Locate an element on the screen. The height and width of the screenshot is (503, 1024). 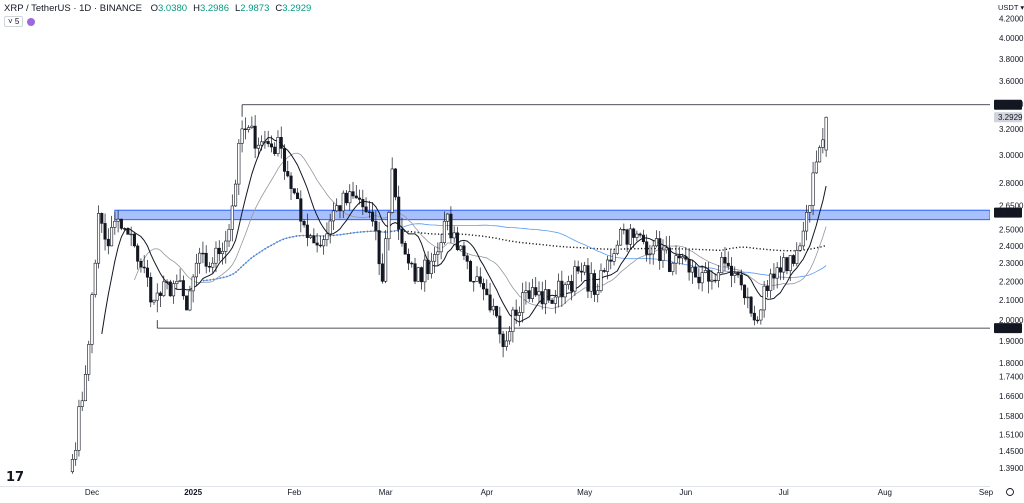
tradingview-logo: 17 is located at coordinates (15, 477).